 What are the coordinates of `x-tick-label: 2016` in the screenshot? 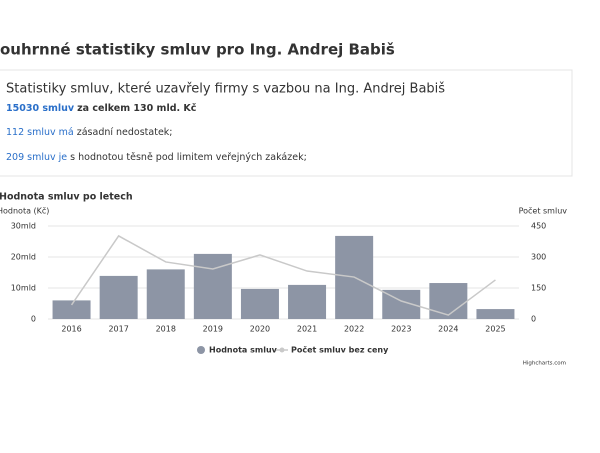 It's located at (71, 329).